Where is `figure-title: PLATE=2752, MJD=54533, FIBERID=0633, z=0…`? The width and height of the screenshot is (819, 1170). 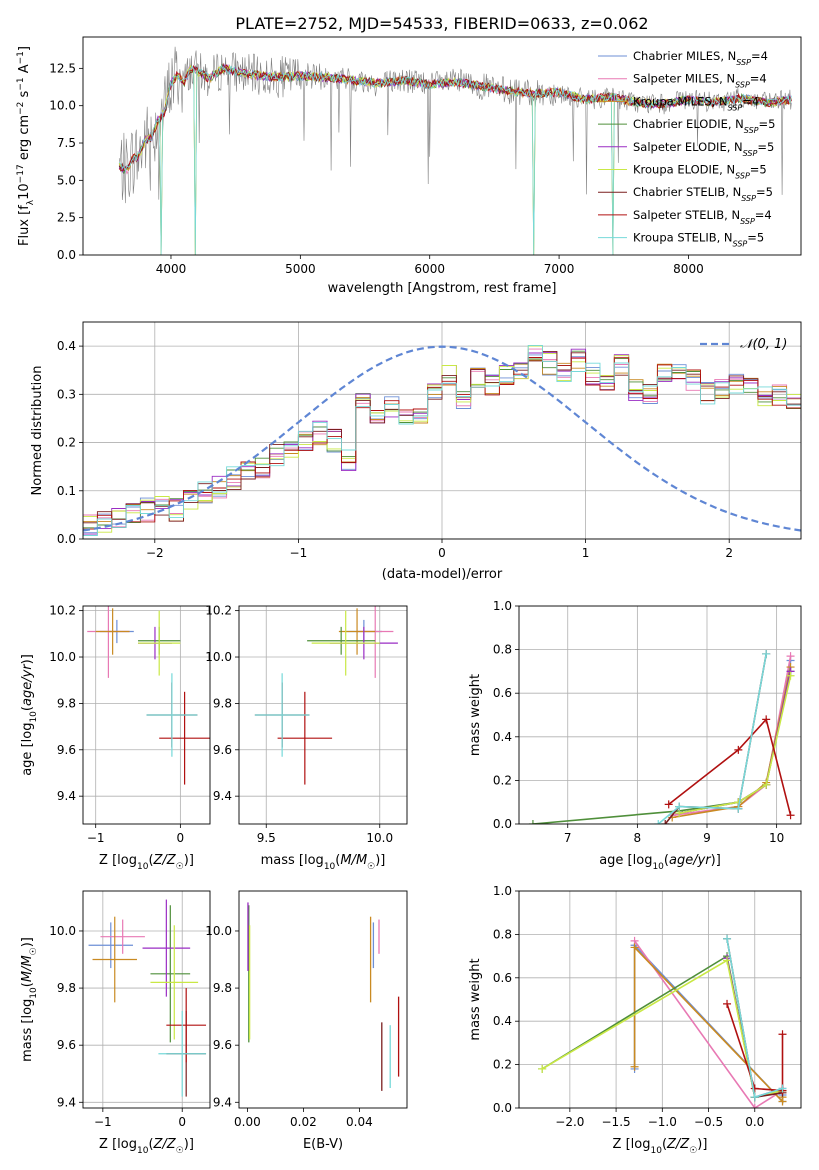 figure-title: PLATE=2752, MJD=54533, FIBERID=0633, z=0… is located at coordinates (441, 23).